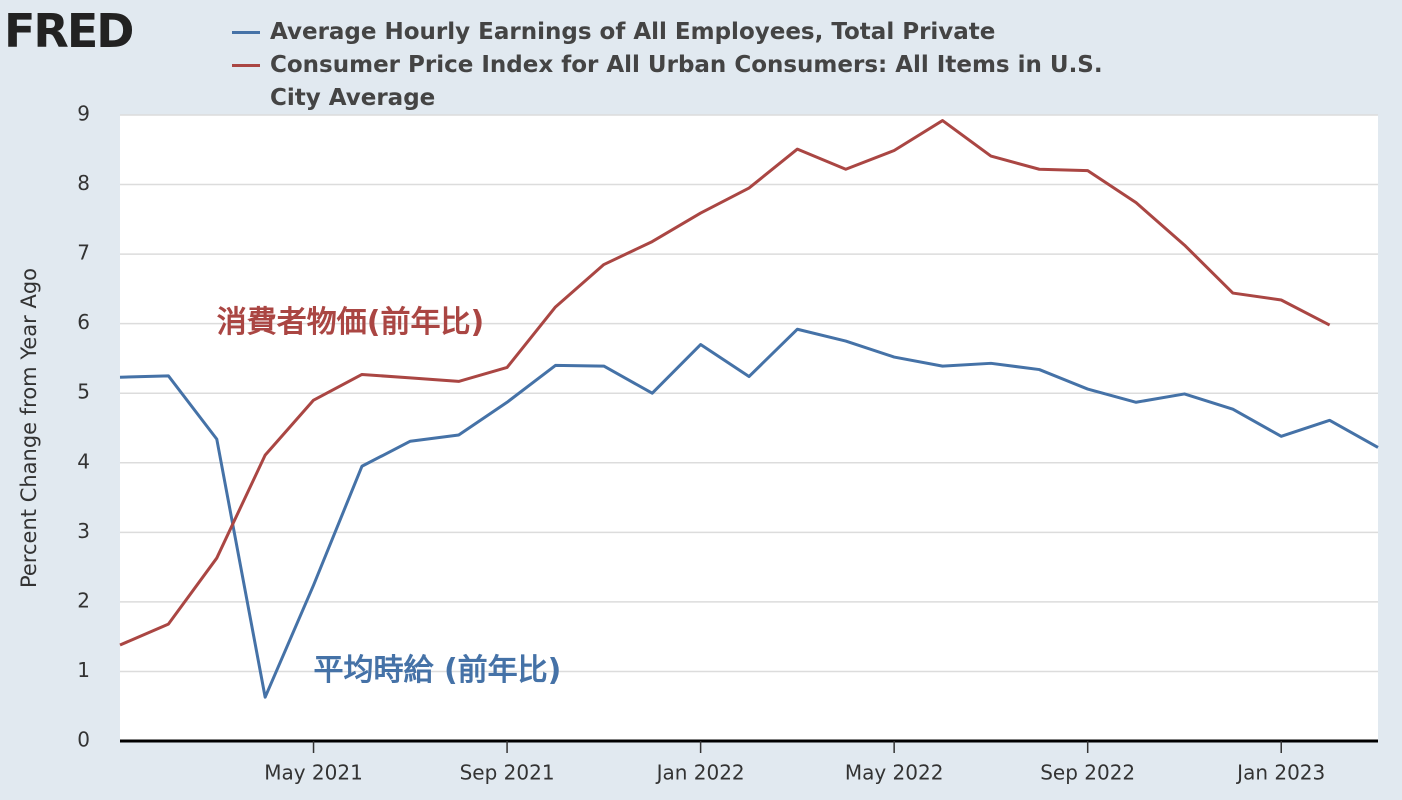 The width and height of the screenshot is (1402, 800). What do you see at coordinates (507, 773) in the screenshot?
I see `x-tick-label: Sep 2021` at bounding box center [507, 773].